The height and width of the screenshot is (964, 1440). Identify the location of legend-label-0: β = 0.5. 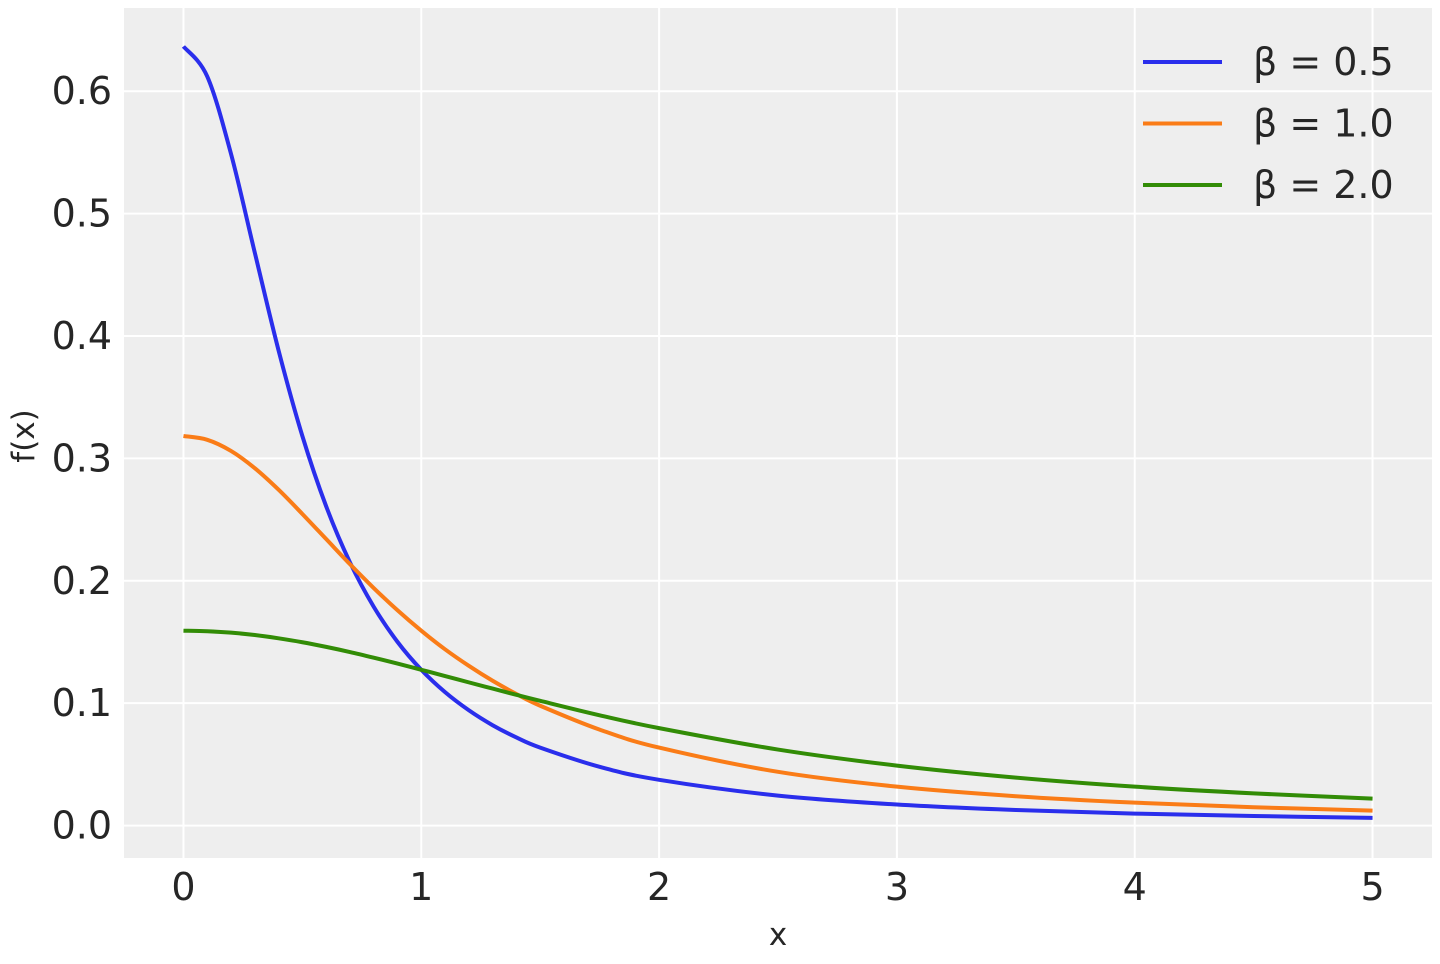
(1323, 62).